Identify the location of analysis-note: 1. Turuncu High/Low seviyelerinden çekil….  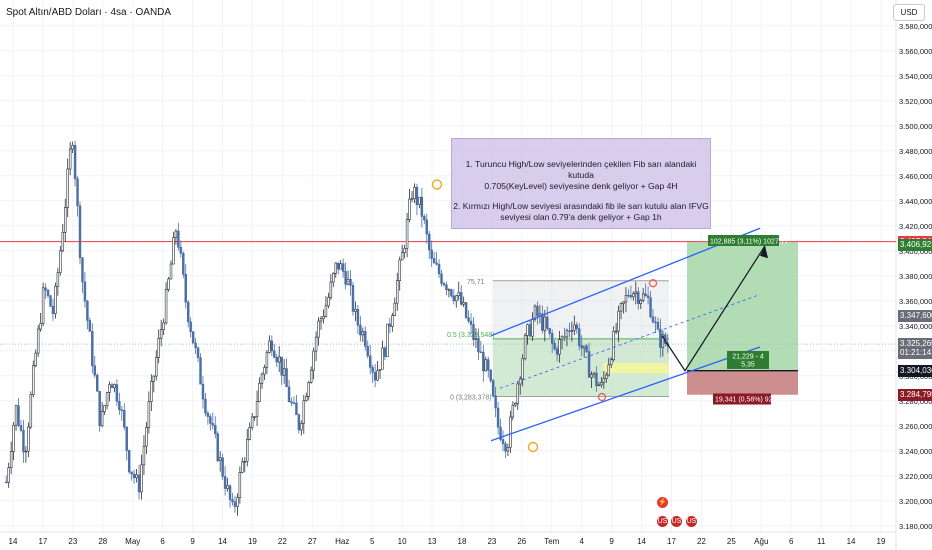
(581, 183).